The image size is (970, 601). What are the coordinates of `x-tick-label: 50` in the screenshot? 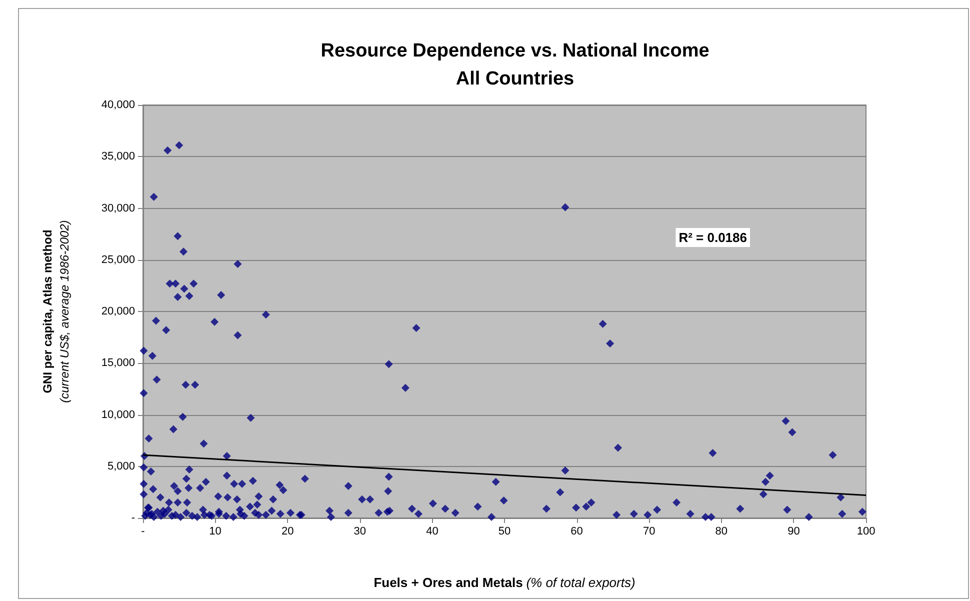 It's located at (504, 532).